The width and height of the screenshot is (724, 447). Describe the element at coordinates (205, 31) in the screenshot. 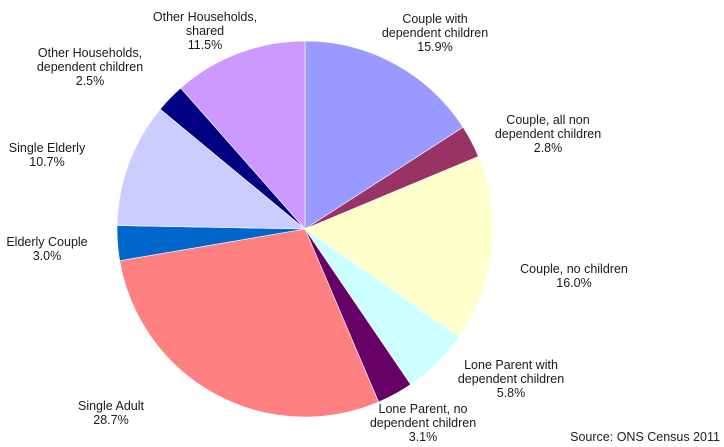

I see `pie-label-other-households-shared: Other Households, shared 11.5%` at that location.